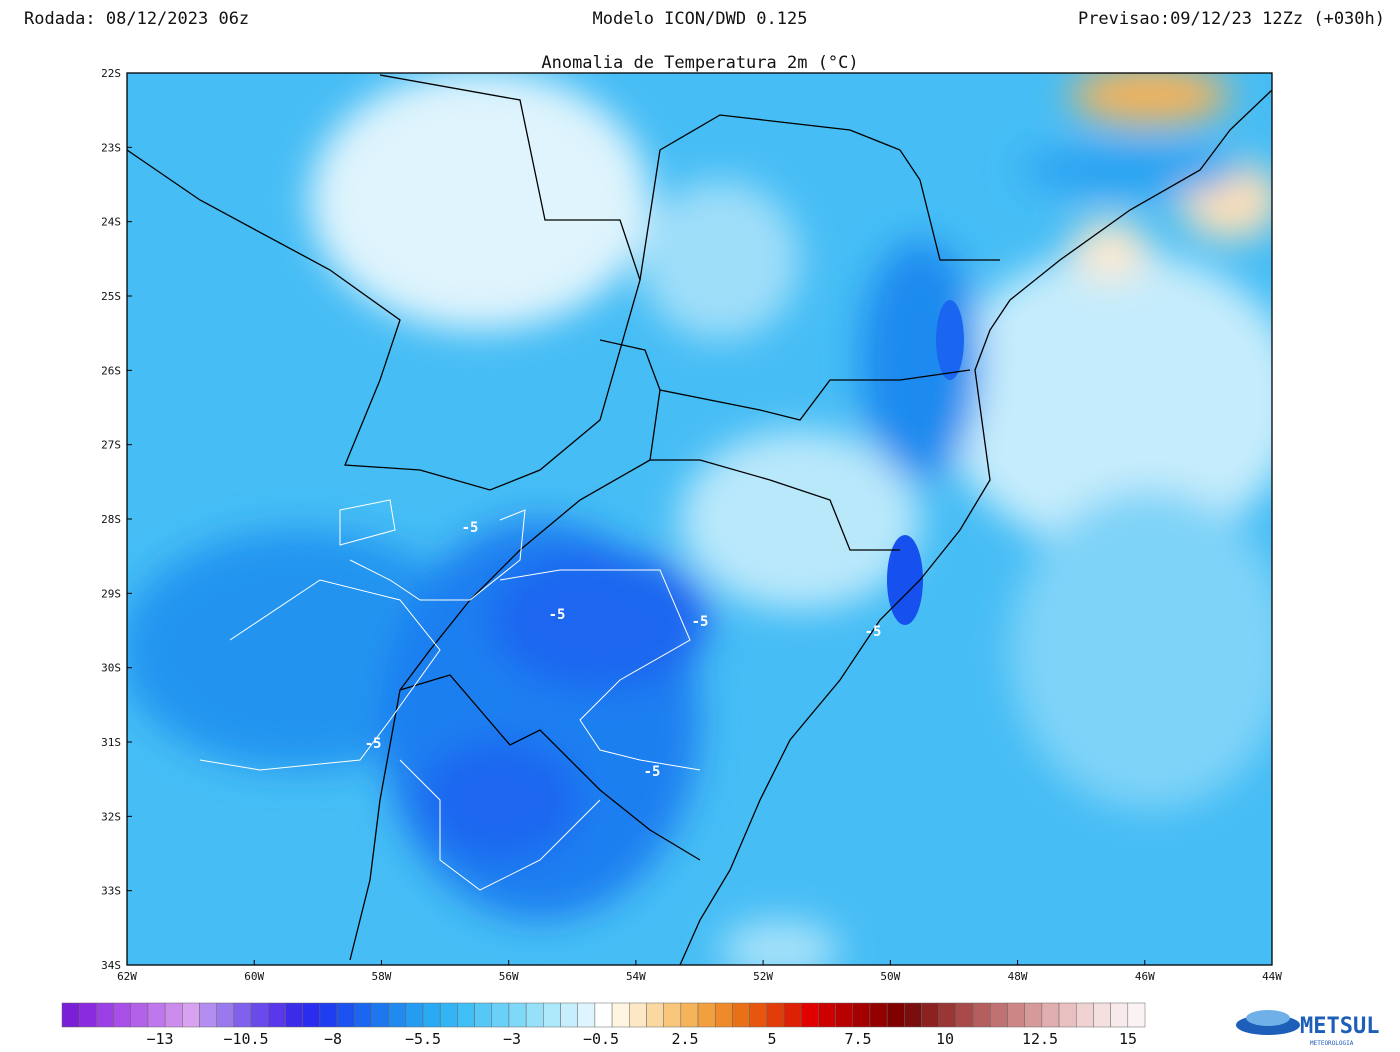  Describe the element at coordinates (771, 1039) in the screenshot. I see `colorbar-label: 5` at that location.